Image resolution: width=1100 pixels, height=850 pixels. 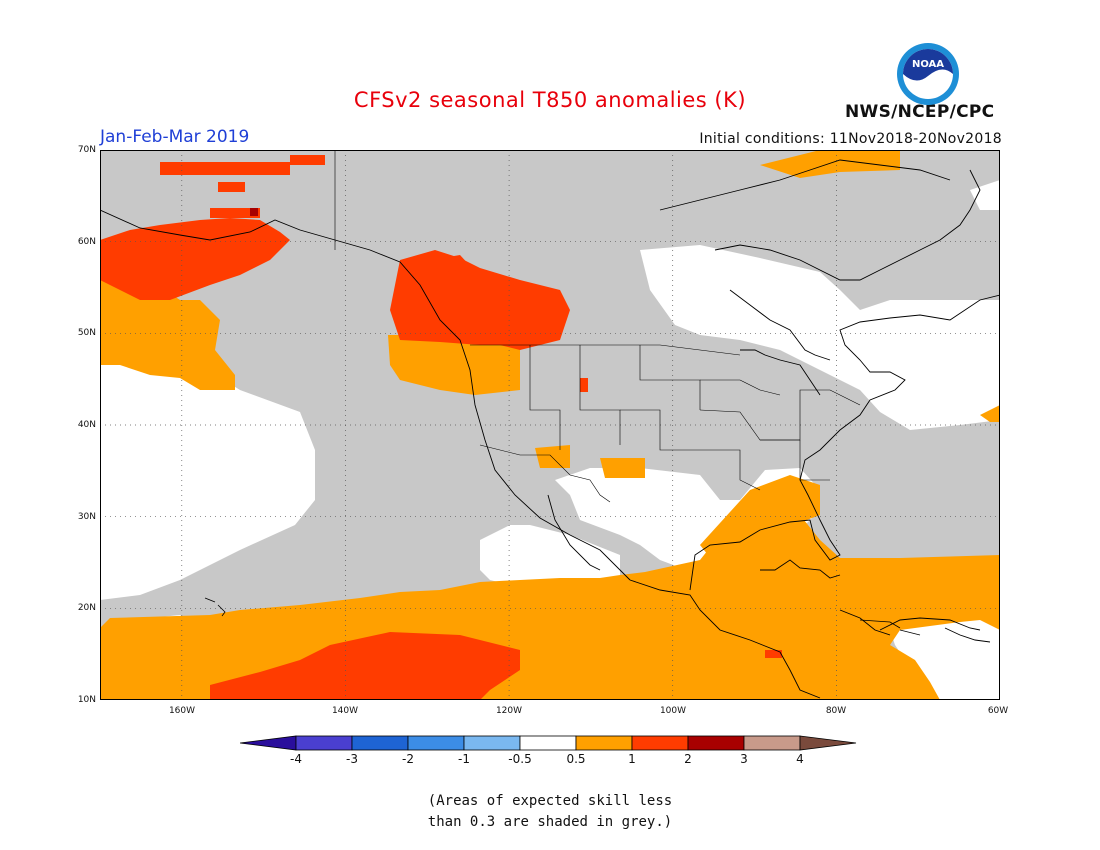 What do you see at coordinates (688, 759) in the screenshot?
I see `color-bar-tick-label: 2` at bounding box center [688, 759].